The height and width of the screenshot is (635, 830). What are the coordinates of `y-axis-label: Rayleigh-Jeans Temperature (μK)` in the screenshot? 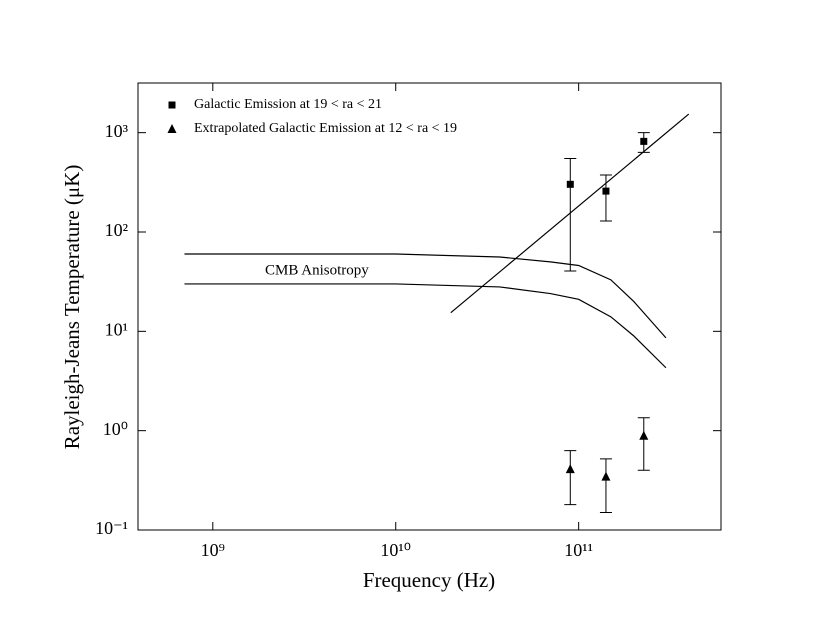 It's located at (72, 307).